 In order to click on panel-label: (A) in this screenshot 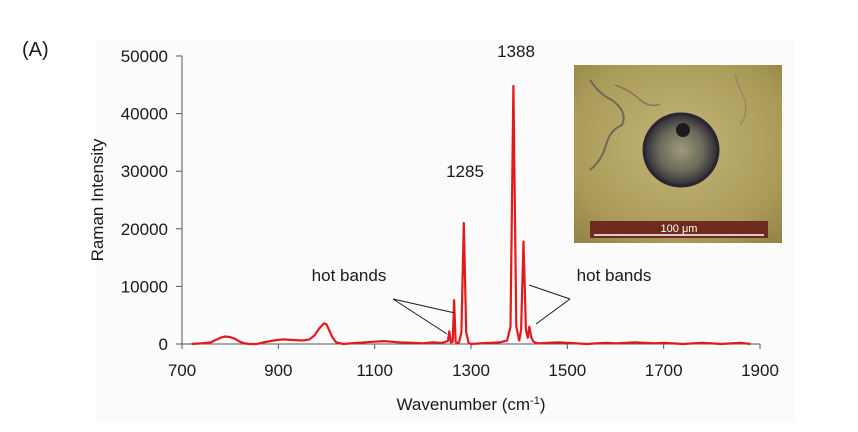, I will do `click(35, 50)`.